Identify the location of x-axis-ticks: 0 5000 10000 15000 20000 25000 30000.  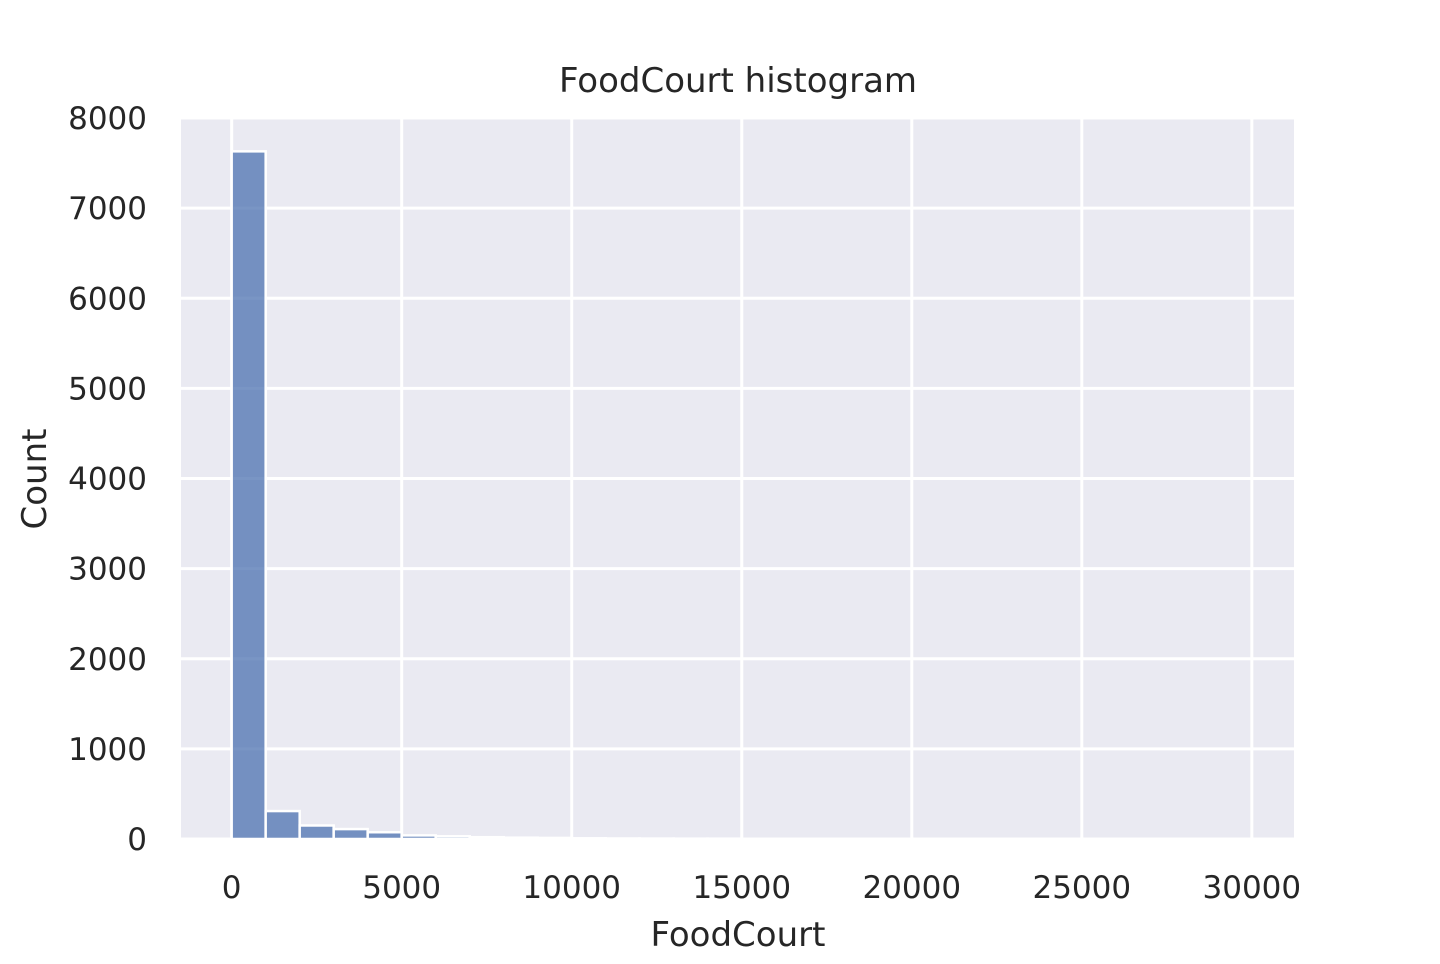
(761, 888).